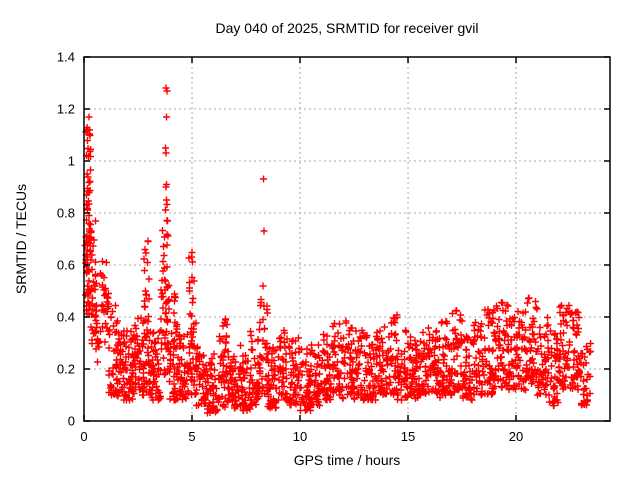 This screenshot has width=640, height=480. Describe the element at coordinates (66, 109) in the screenshot. I see `y-tick-label: 1.2` at that location.